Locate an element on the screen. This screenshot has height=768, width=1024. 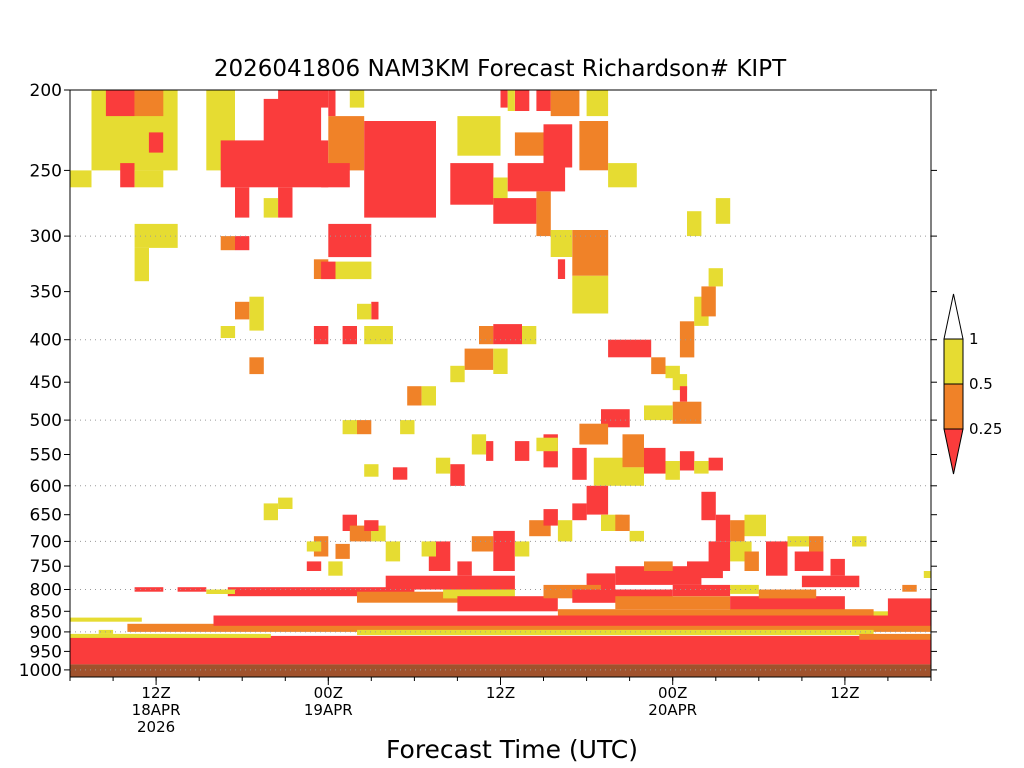
y-tick-label: 550 is located at coordinates (46, 456).